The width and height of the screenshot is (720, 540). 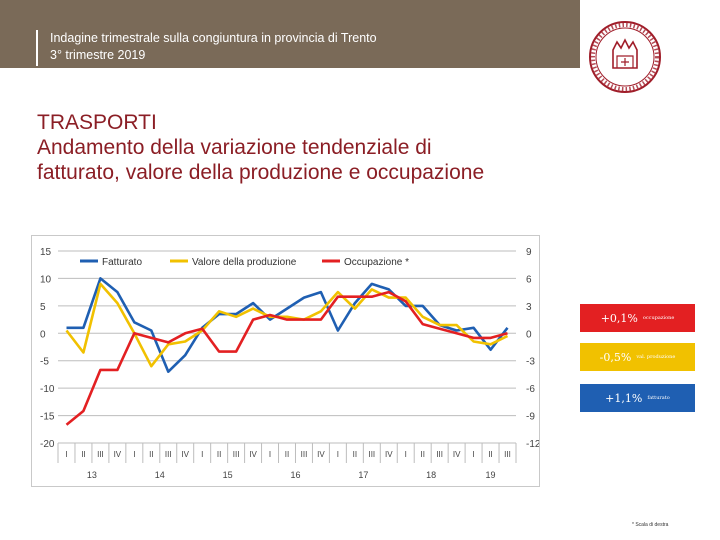 I want to click on year-label: 19, so click(x=491, y=475).